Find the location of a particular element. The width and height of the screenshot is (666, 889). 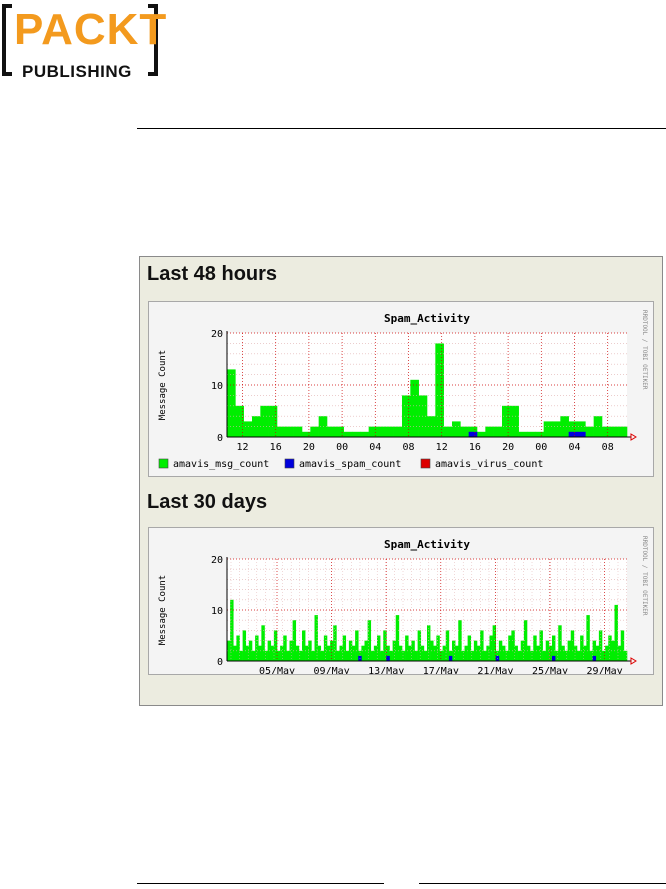

section-title-30d: Last 30 days is located at coordinates (207, 502).